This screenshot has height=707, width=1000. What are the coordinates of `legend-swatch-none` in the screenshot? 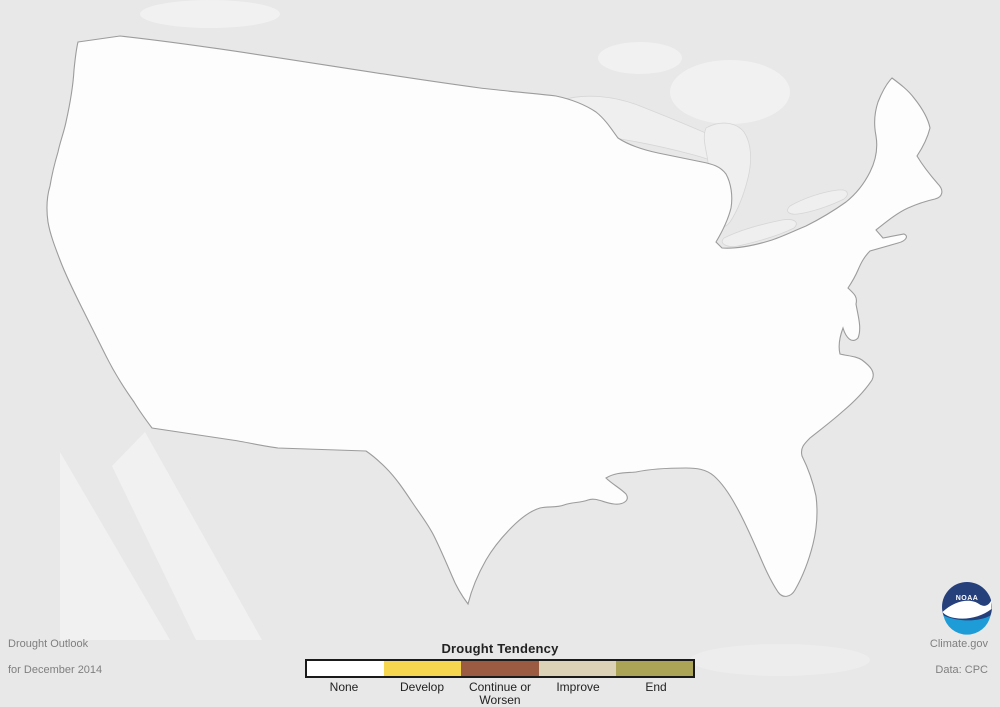 It's located at (346, 668).